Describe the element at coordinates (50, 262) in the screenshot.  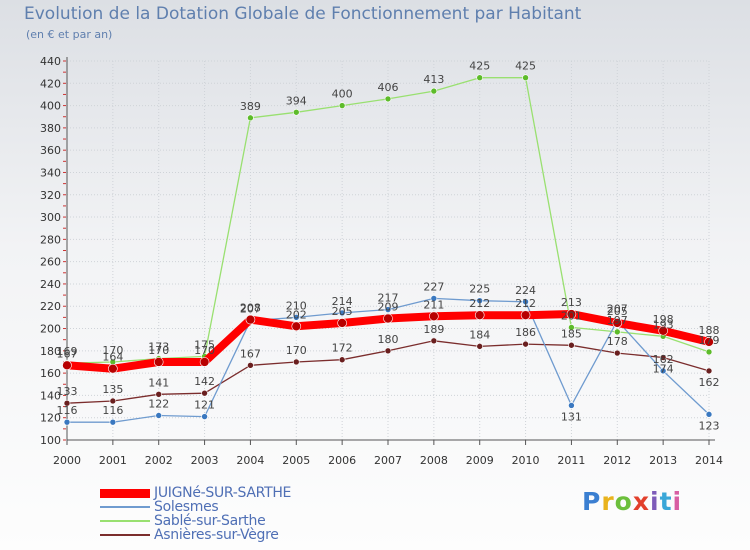
I see `y-tick-label: 260` at that location.